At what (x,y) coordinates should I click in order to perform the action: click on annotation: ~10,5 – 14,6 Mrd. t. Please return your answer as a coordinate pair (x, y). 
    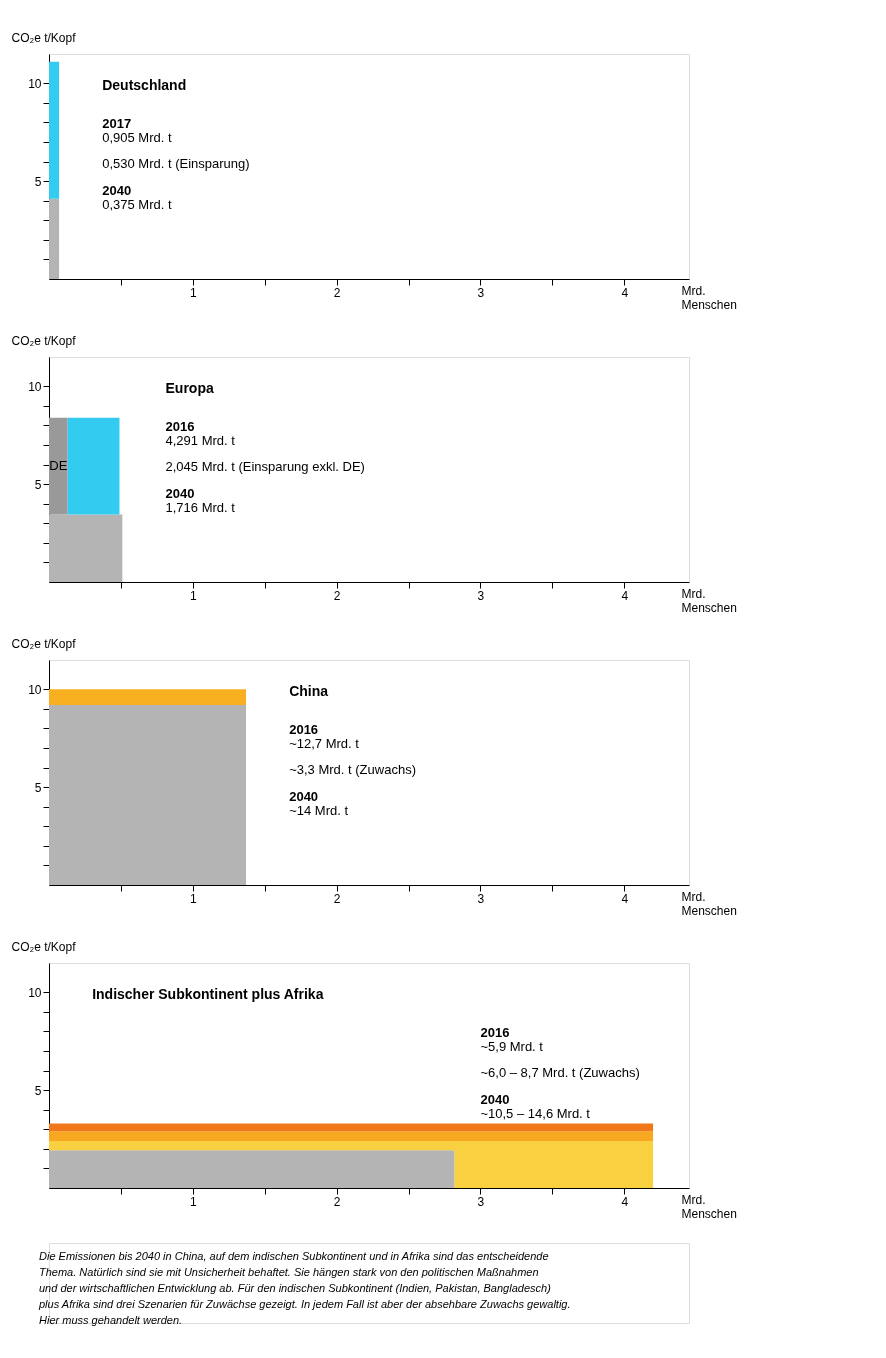
    Looking at the image, I should click on (535, 1113).